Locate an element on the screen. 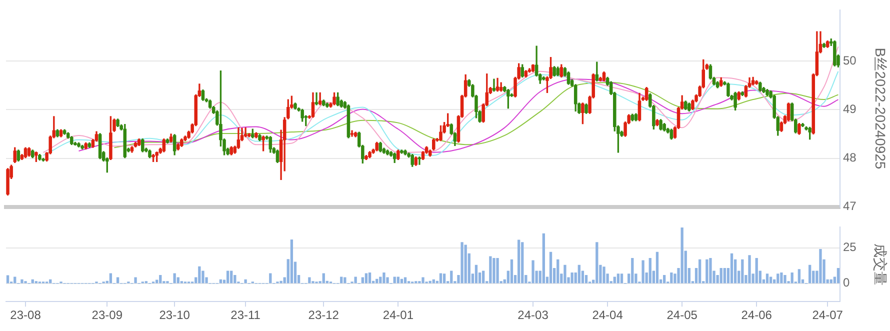 Image resolution: width=890 pixels, height=331 pixels. x-tick-label: 24-07 is located at coordinates (828, 315).